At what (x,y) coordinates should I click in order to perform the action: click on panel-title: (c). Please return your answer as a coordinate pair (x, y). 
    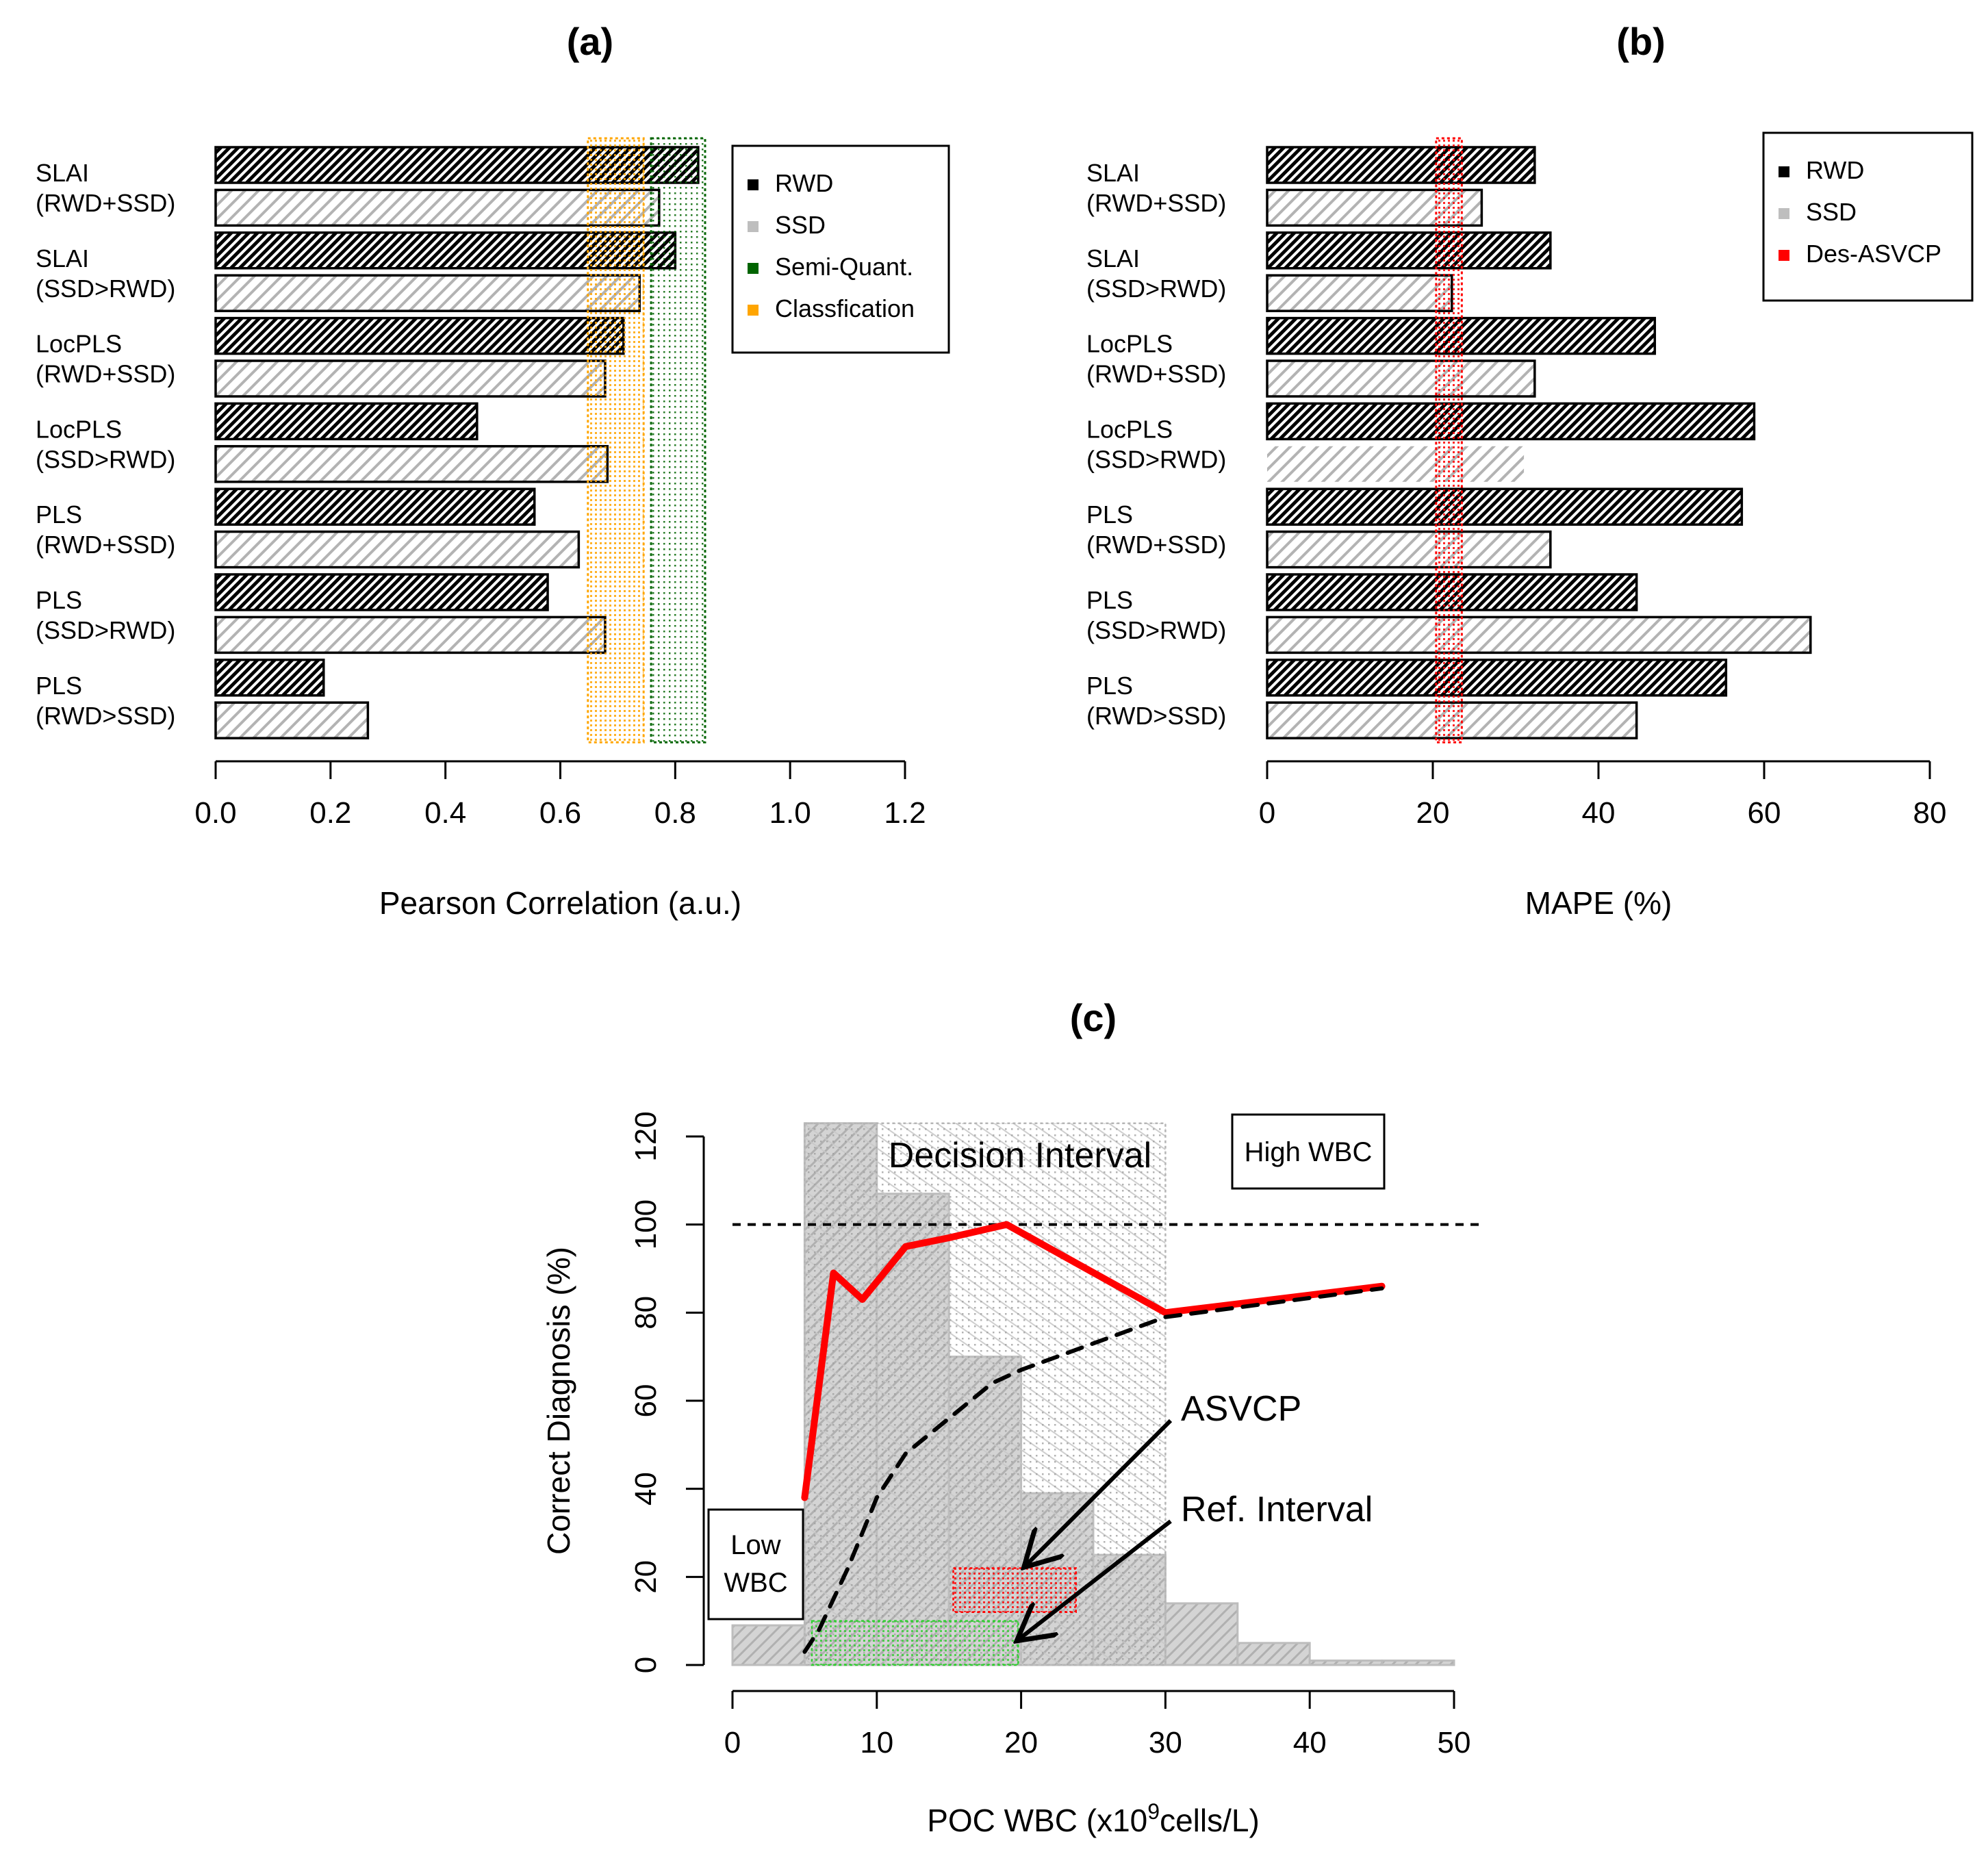
    Looking at the image, I should click on (1093, 1017).